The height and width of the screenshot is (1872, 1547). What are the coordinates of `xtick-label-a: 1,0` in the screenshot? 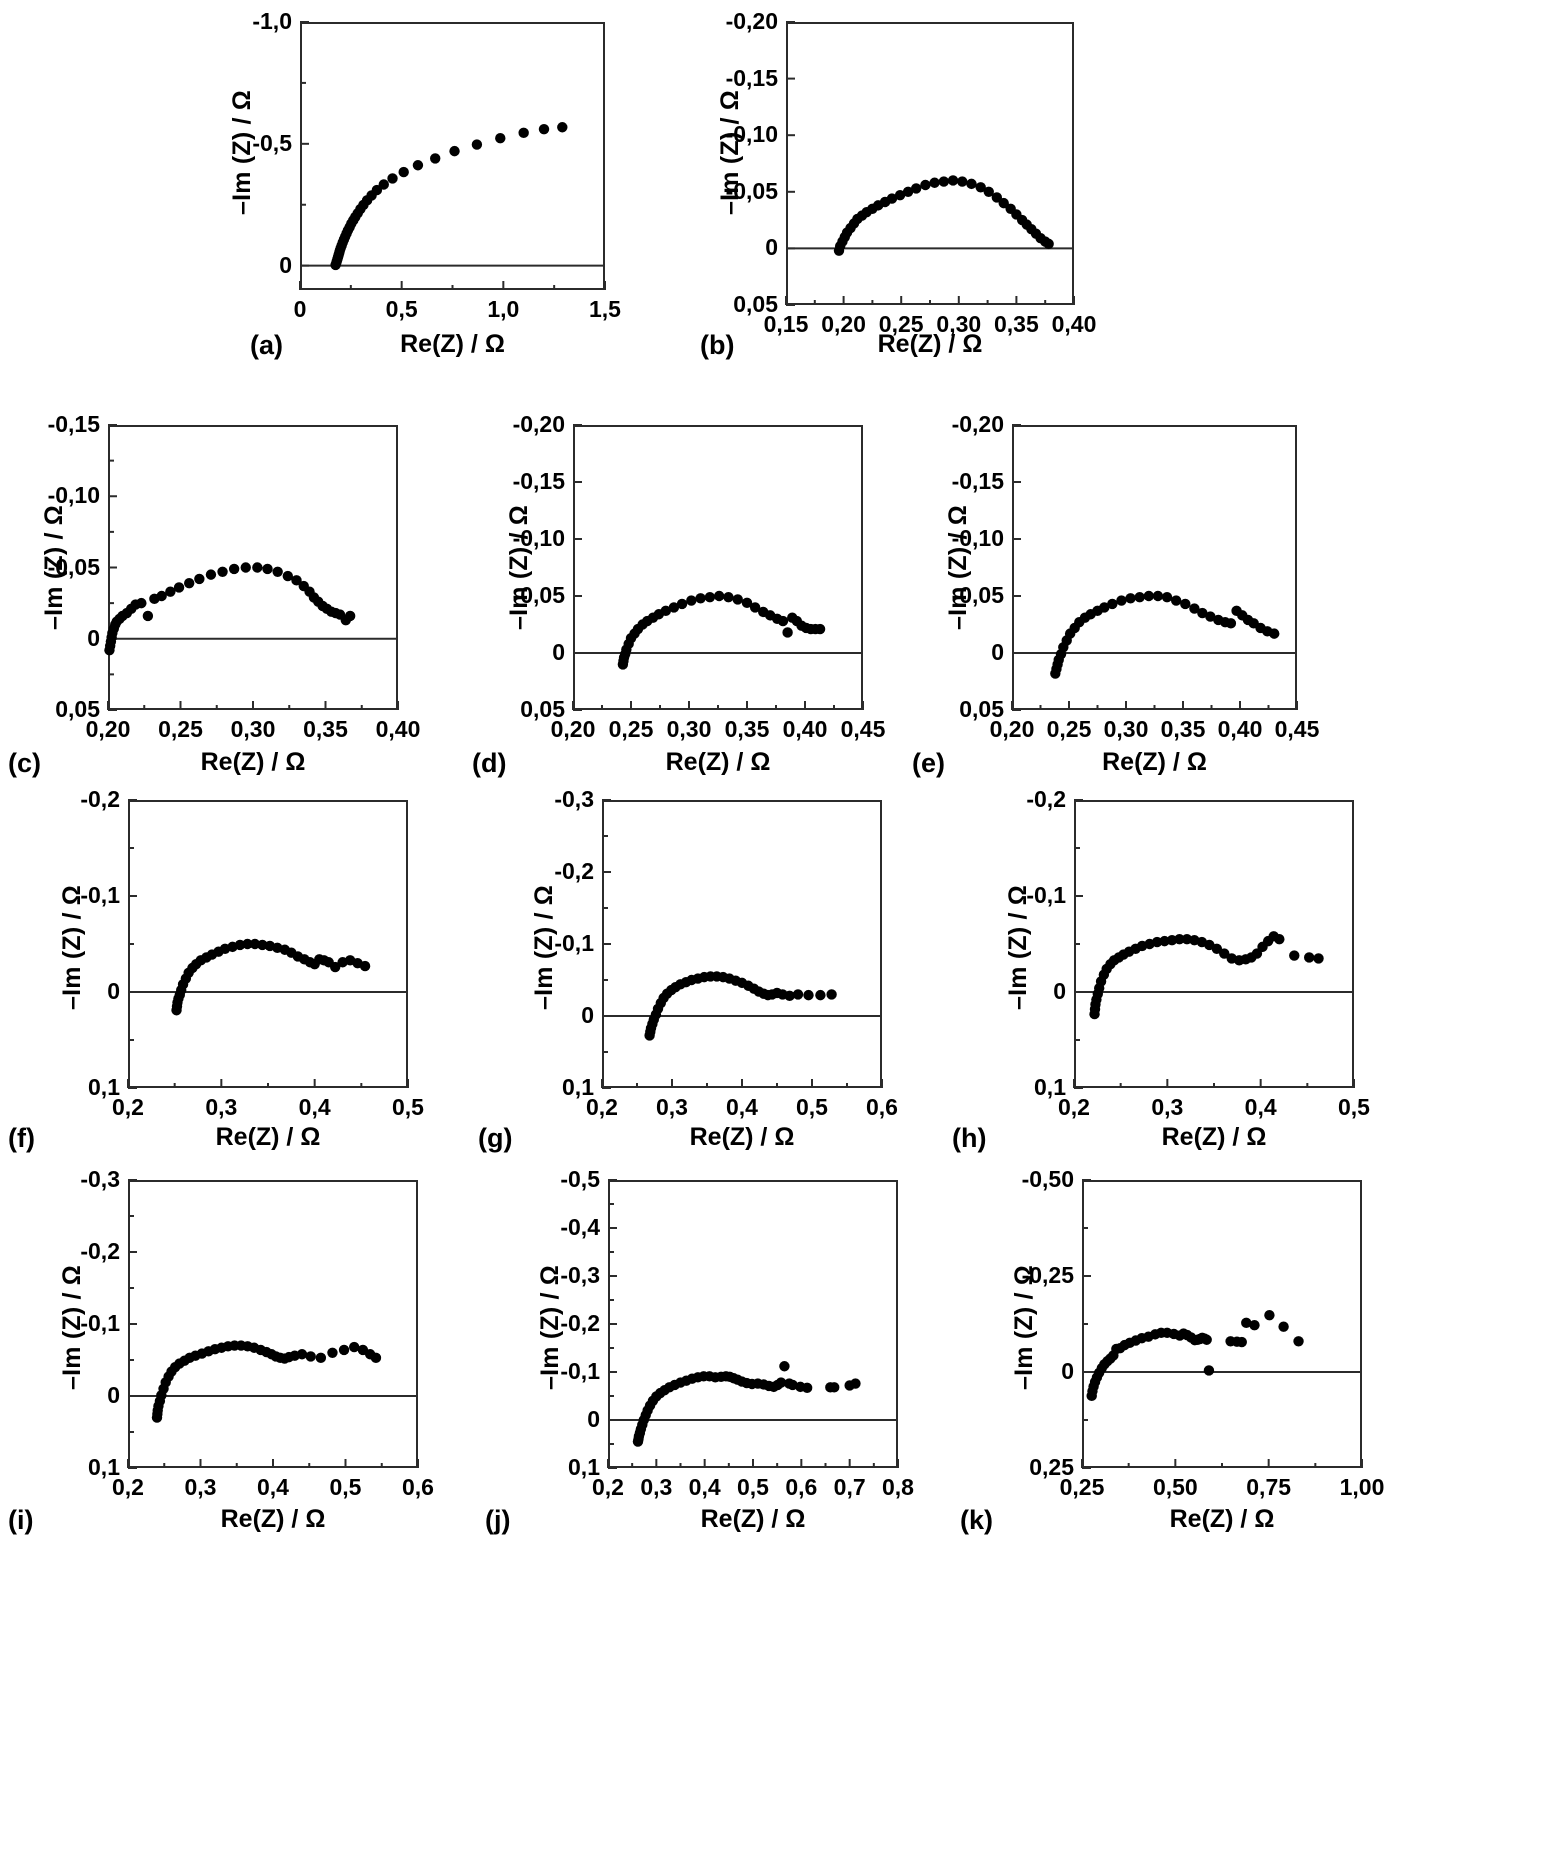 It's located at (503, 309).